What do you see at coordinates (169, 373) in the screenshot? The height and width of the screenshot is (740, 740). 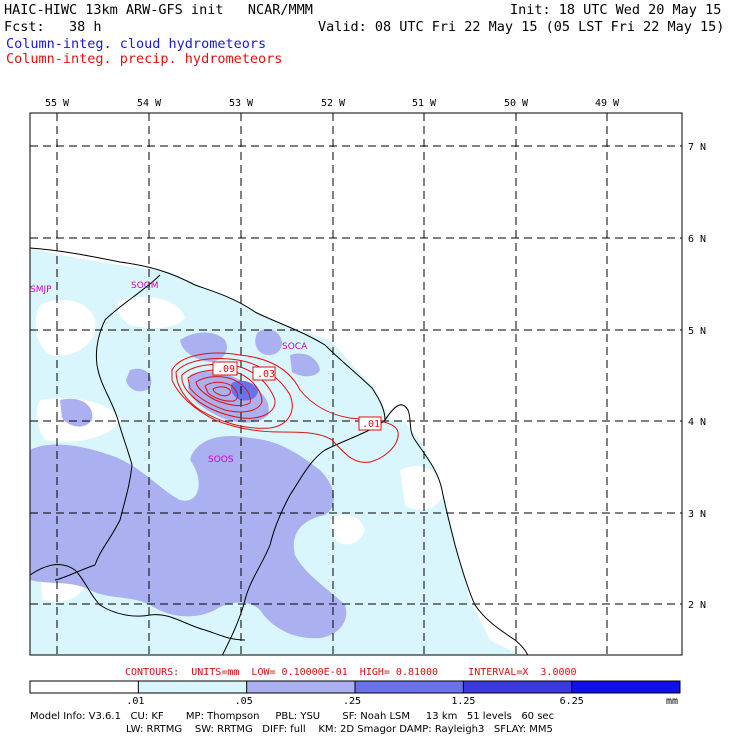 I see `station-labels: SMJP SOGM SOCA SOOS` at bounding box center [169, 373].